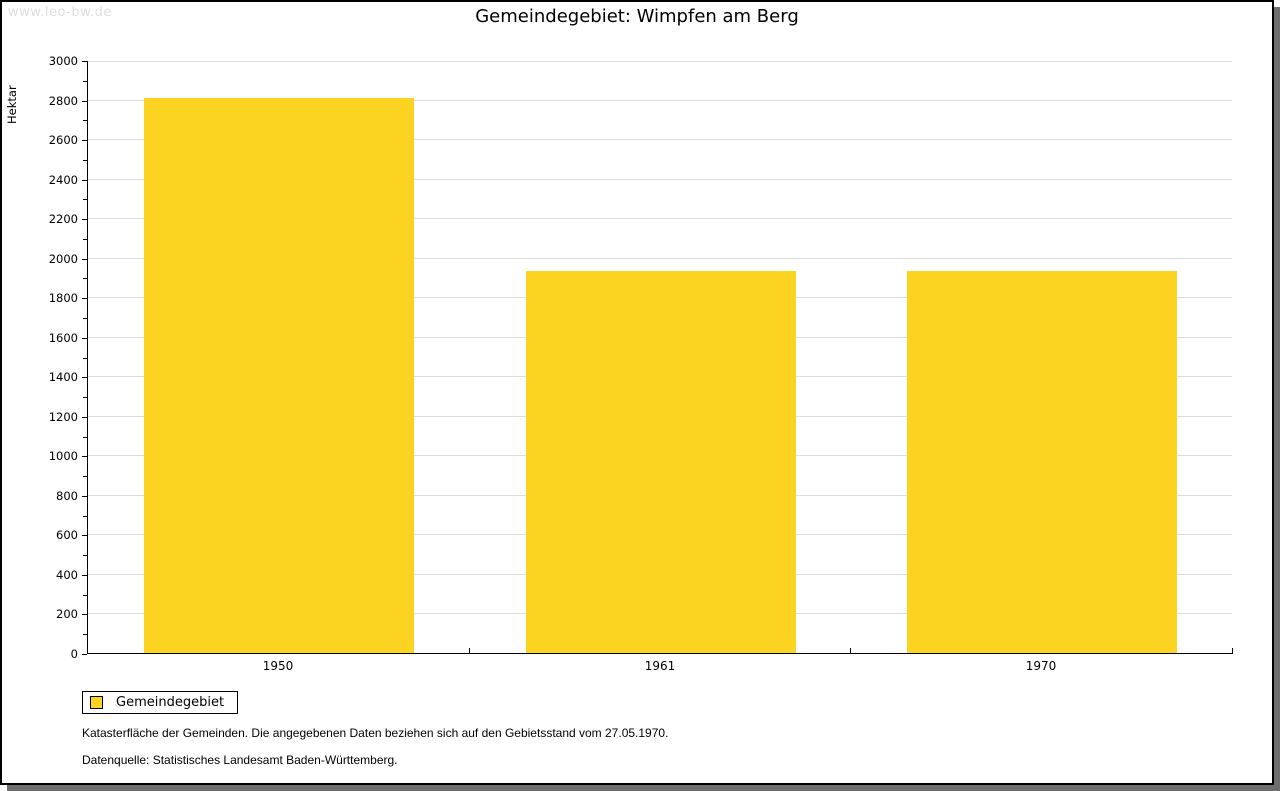 This screenshot has width=1280, height=791. I want to click on y-axis-tick-label: 400, so click(67, 575).